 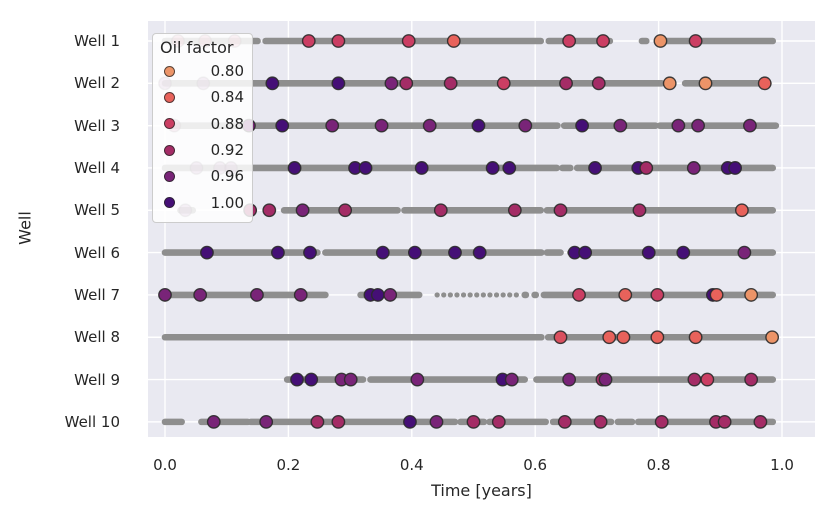 I want to click on x-tick-label: 0.8, so click(x=658, y=465).